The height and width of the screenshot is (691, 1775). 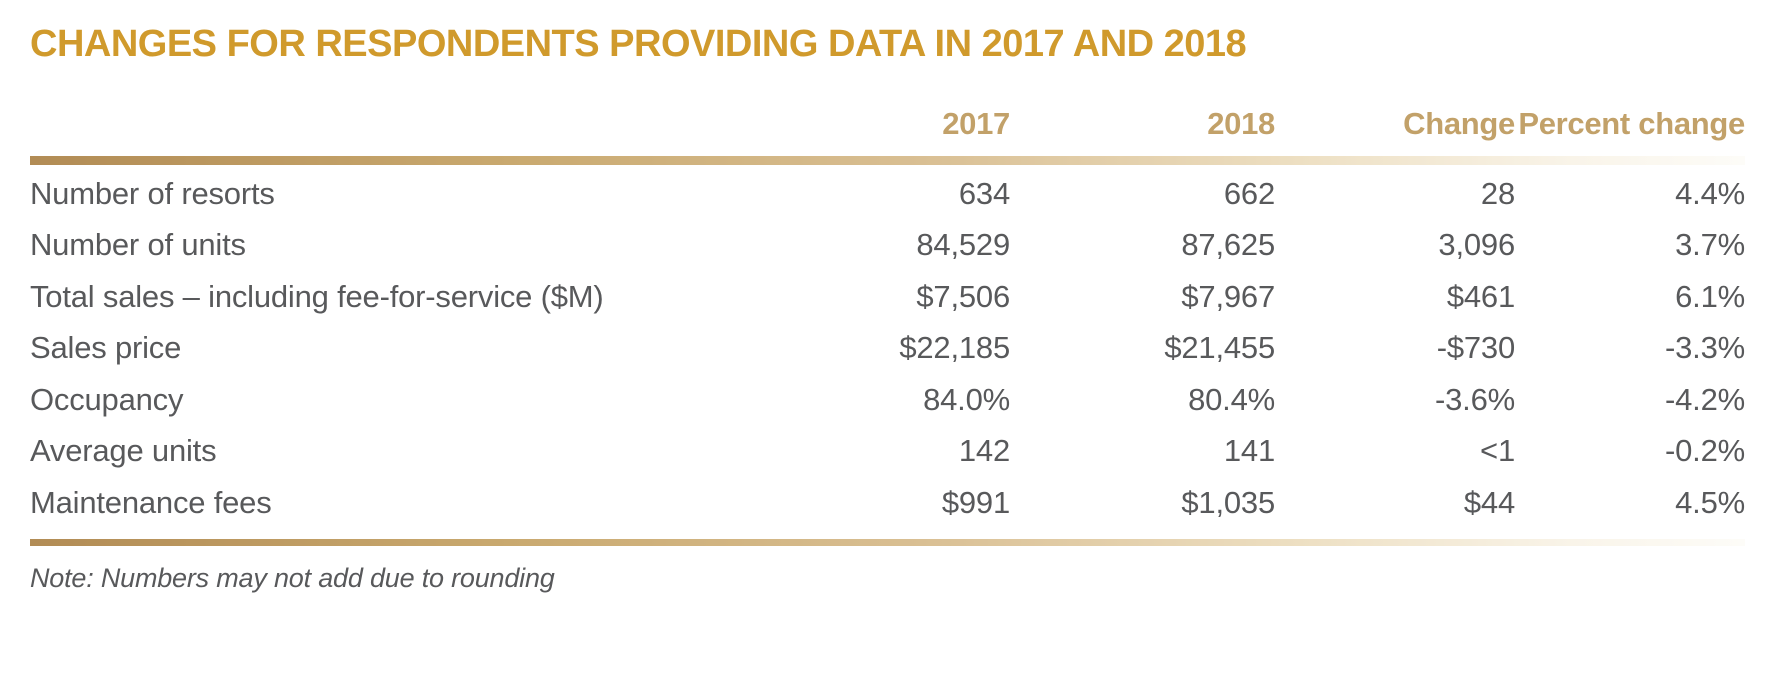 I want to click on value-2017: $7,506, so click(x=963, y=296).